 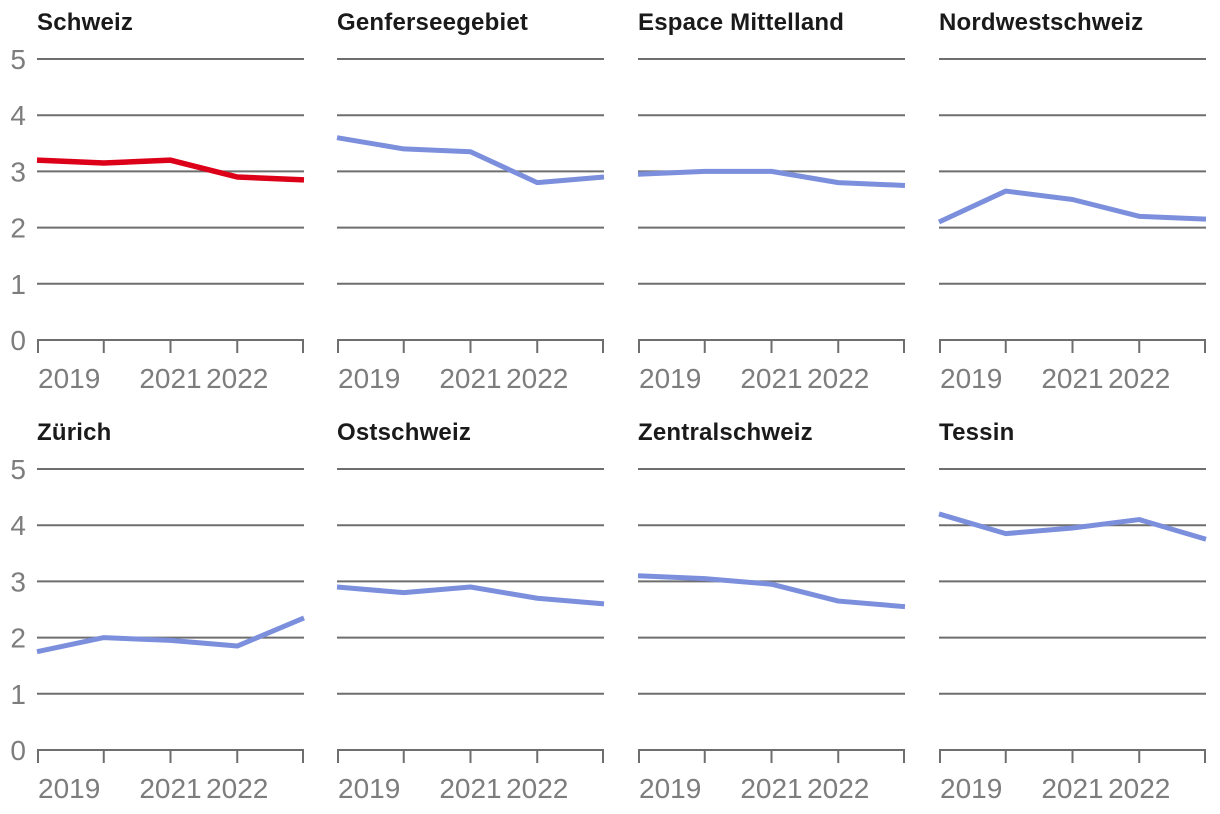 I want to click on chart-tessin: Tessin 2019 2021 2022, so click(x=1072, y=612).